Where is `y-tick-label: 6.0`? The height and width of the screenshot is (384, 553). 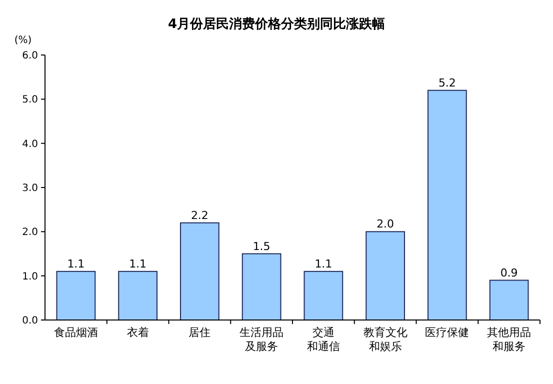 y-tick-label: 6.0 is located at coordinates (30, 56).